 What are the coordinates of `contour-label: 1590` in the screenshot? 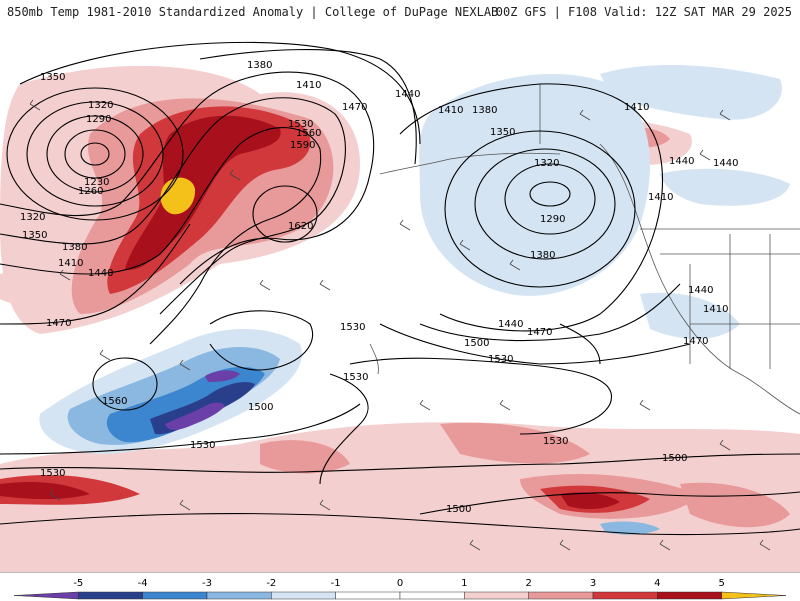 It's located at (302, 145).